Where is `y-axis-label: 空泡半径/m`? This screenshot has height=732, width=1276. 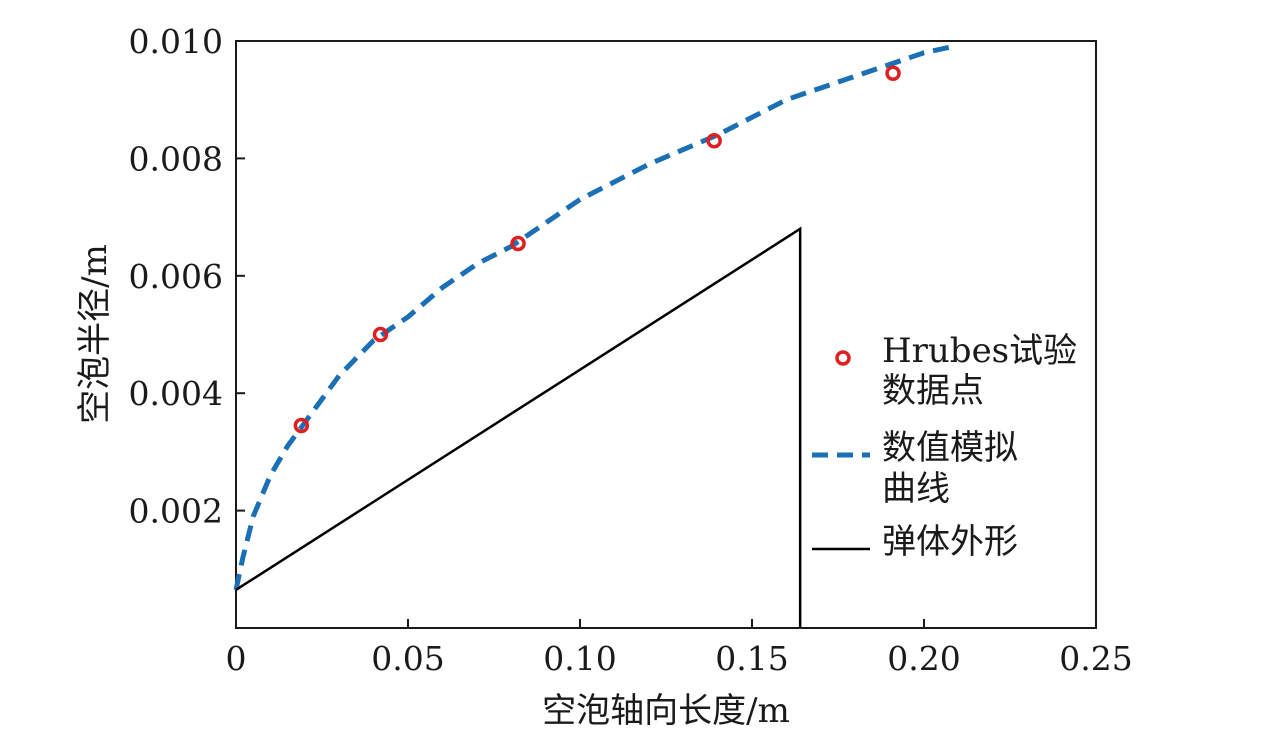 y-axis-label: 空泡半径/m is located at coordinates (95, 334).